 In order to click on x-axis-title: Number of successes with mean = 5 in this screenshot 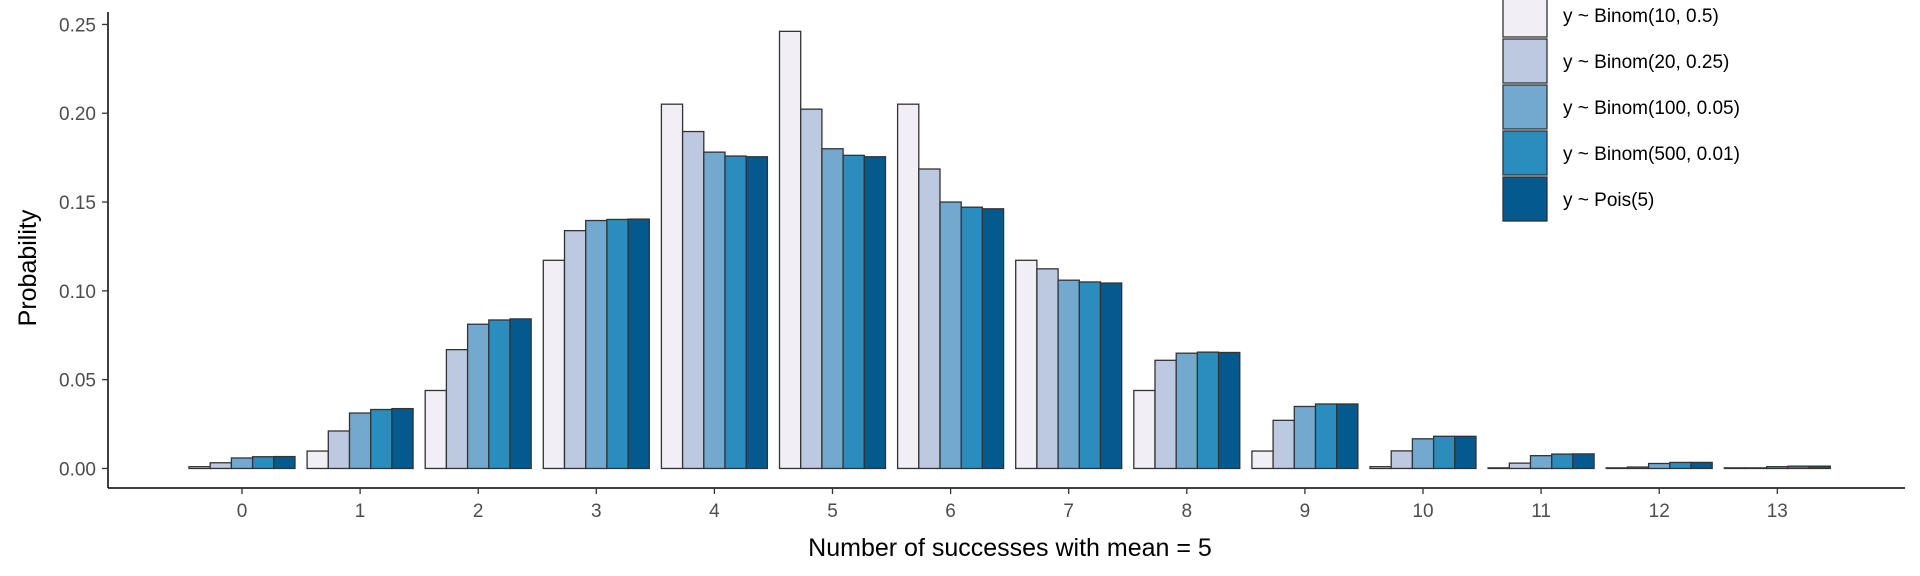, I will do `click(1010, 548)`.